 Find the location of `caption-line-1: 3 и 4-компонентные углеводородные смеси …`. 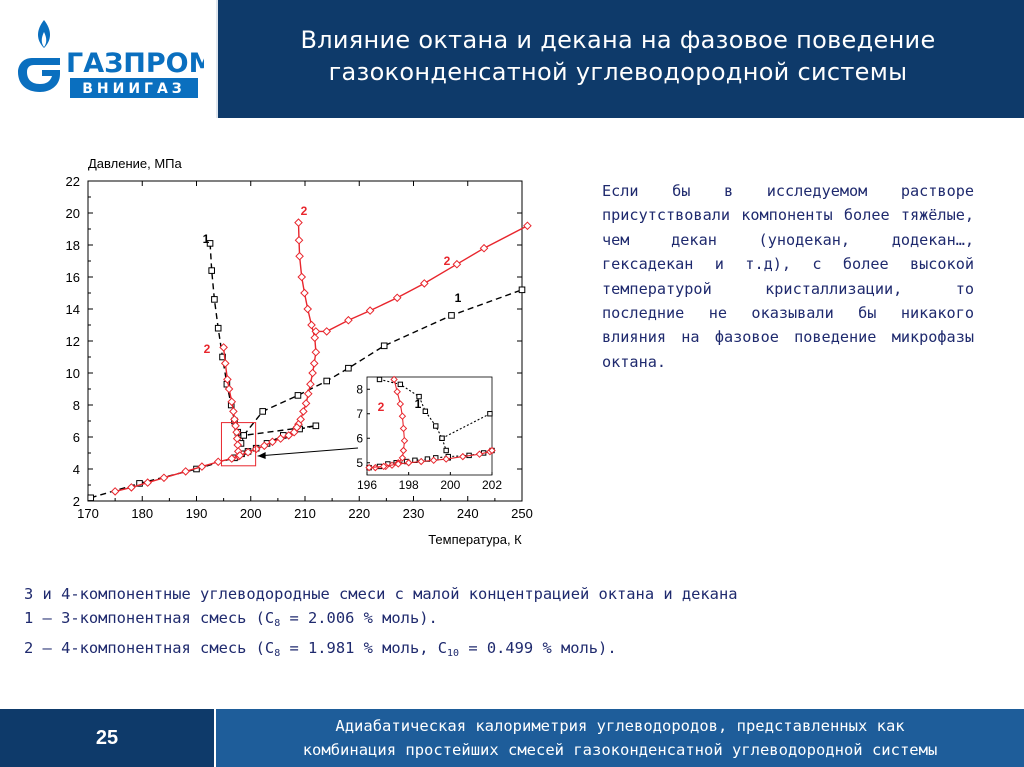

caption-line-1: 3 и 4-компонентные углеводородные смеси … is located at coordinates (381, 594).